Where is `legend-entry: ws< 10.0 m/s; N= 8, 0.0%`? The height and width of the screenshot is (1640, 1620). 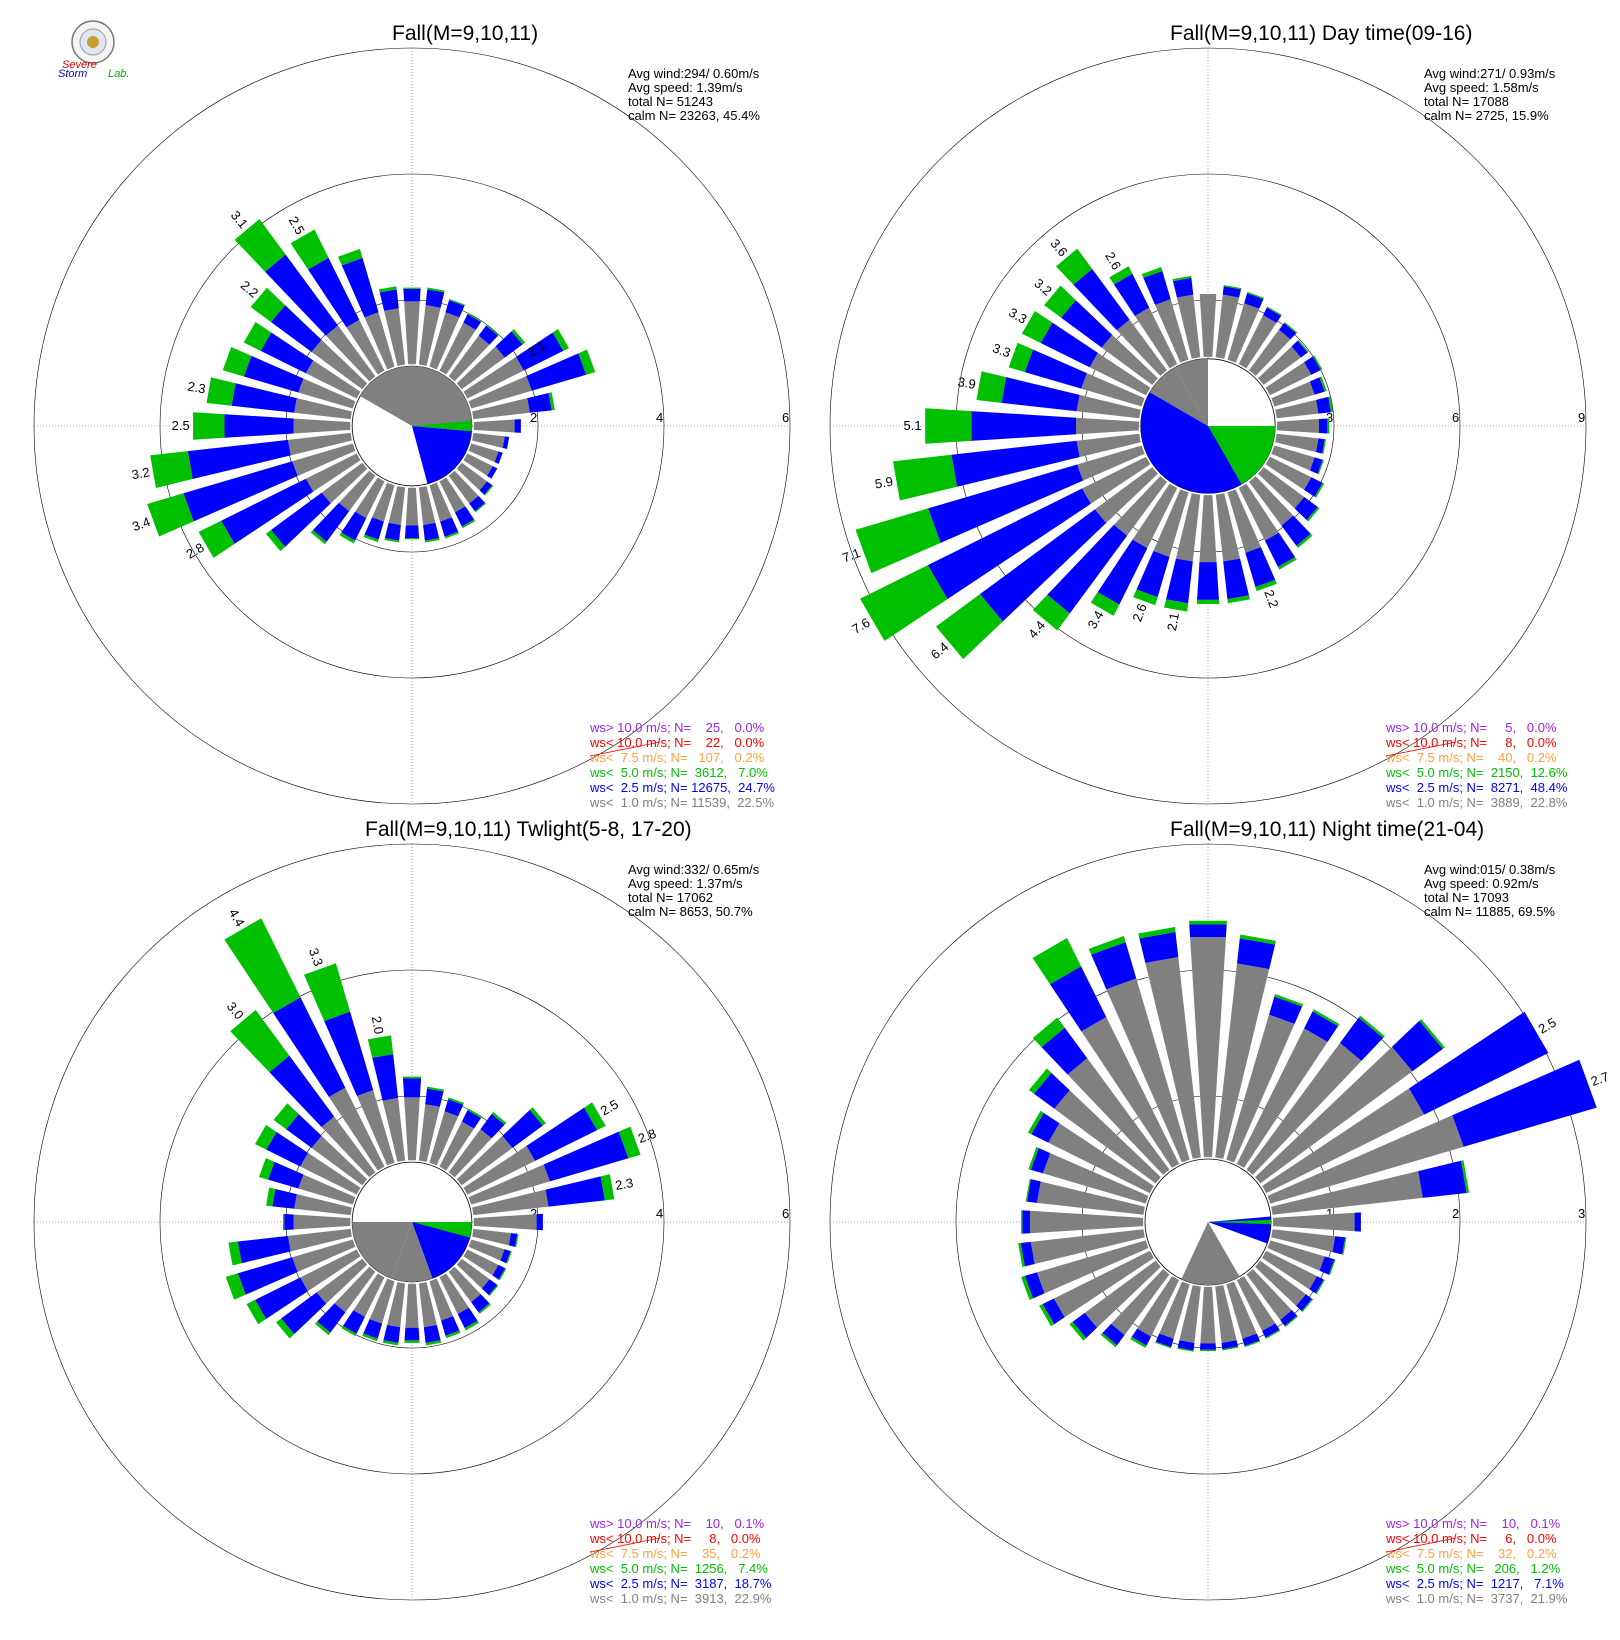
legend-entry: ws< 10.0 m/s; N= 8, 0.0% is located at coordinates (675, 1538).